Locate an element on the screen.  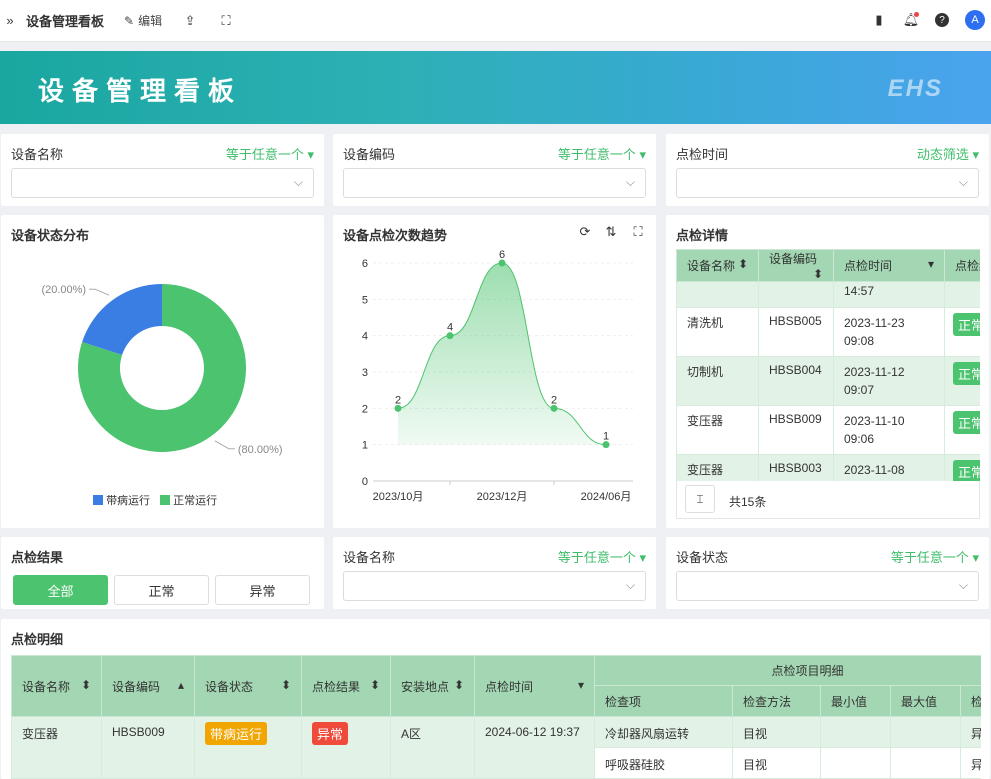
status-badge: 带病运行 is located at coordinates (236, 733).